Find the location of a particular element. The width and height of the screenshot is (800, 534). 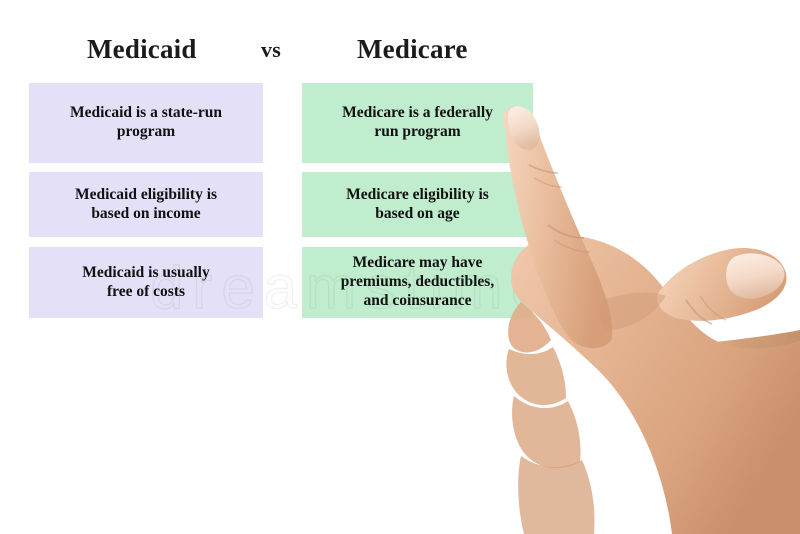

page-title-separator: vs is located at coordinates (271, 49).